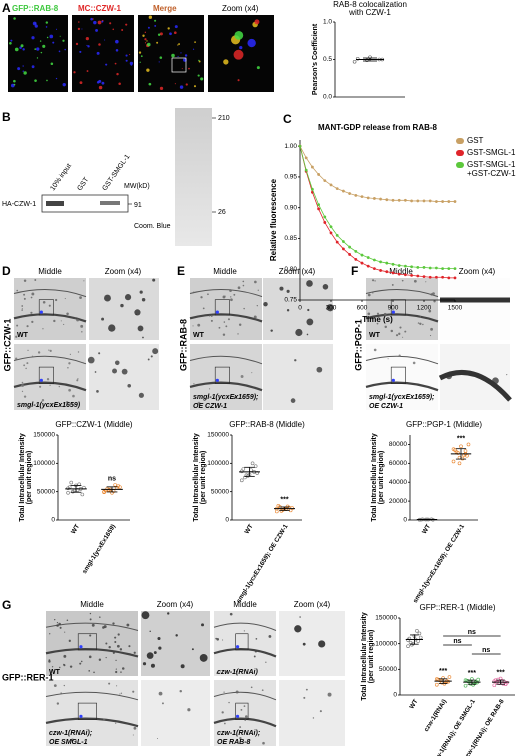 Image resolution: width=520 pixels, height=756 pixels. Describe the element at coordinates (475, 385) in the screenshot. I see `membrane` at that location.